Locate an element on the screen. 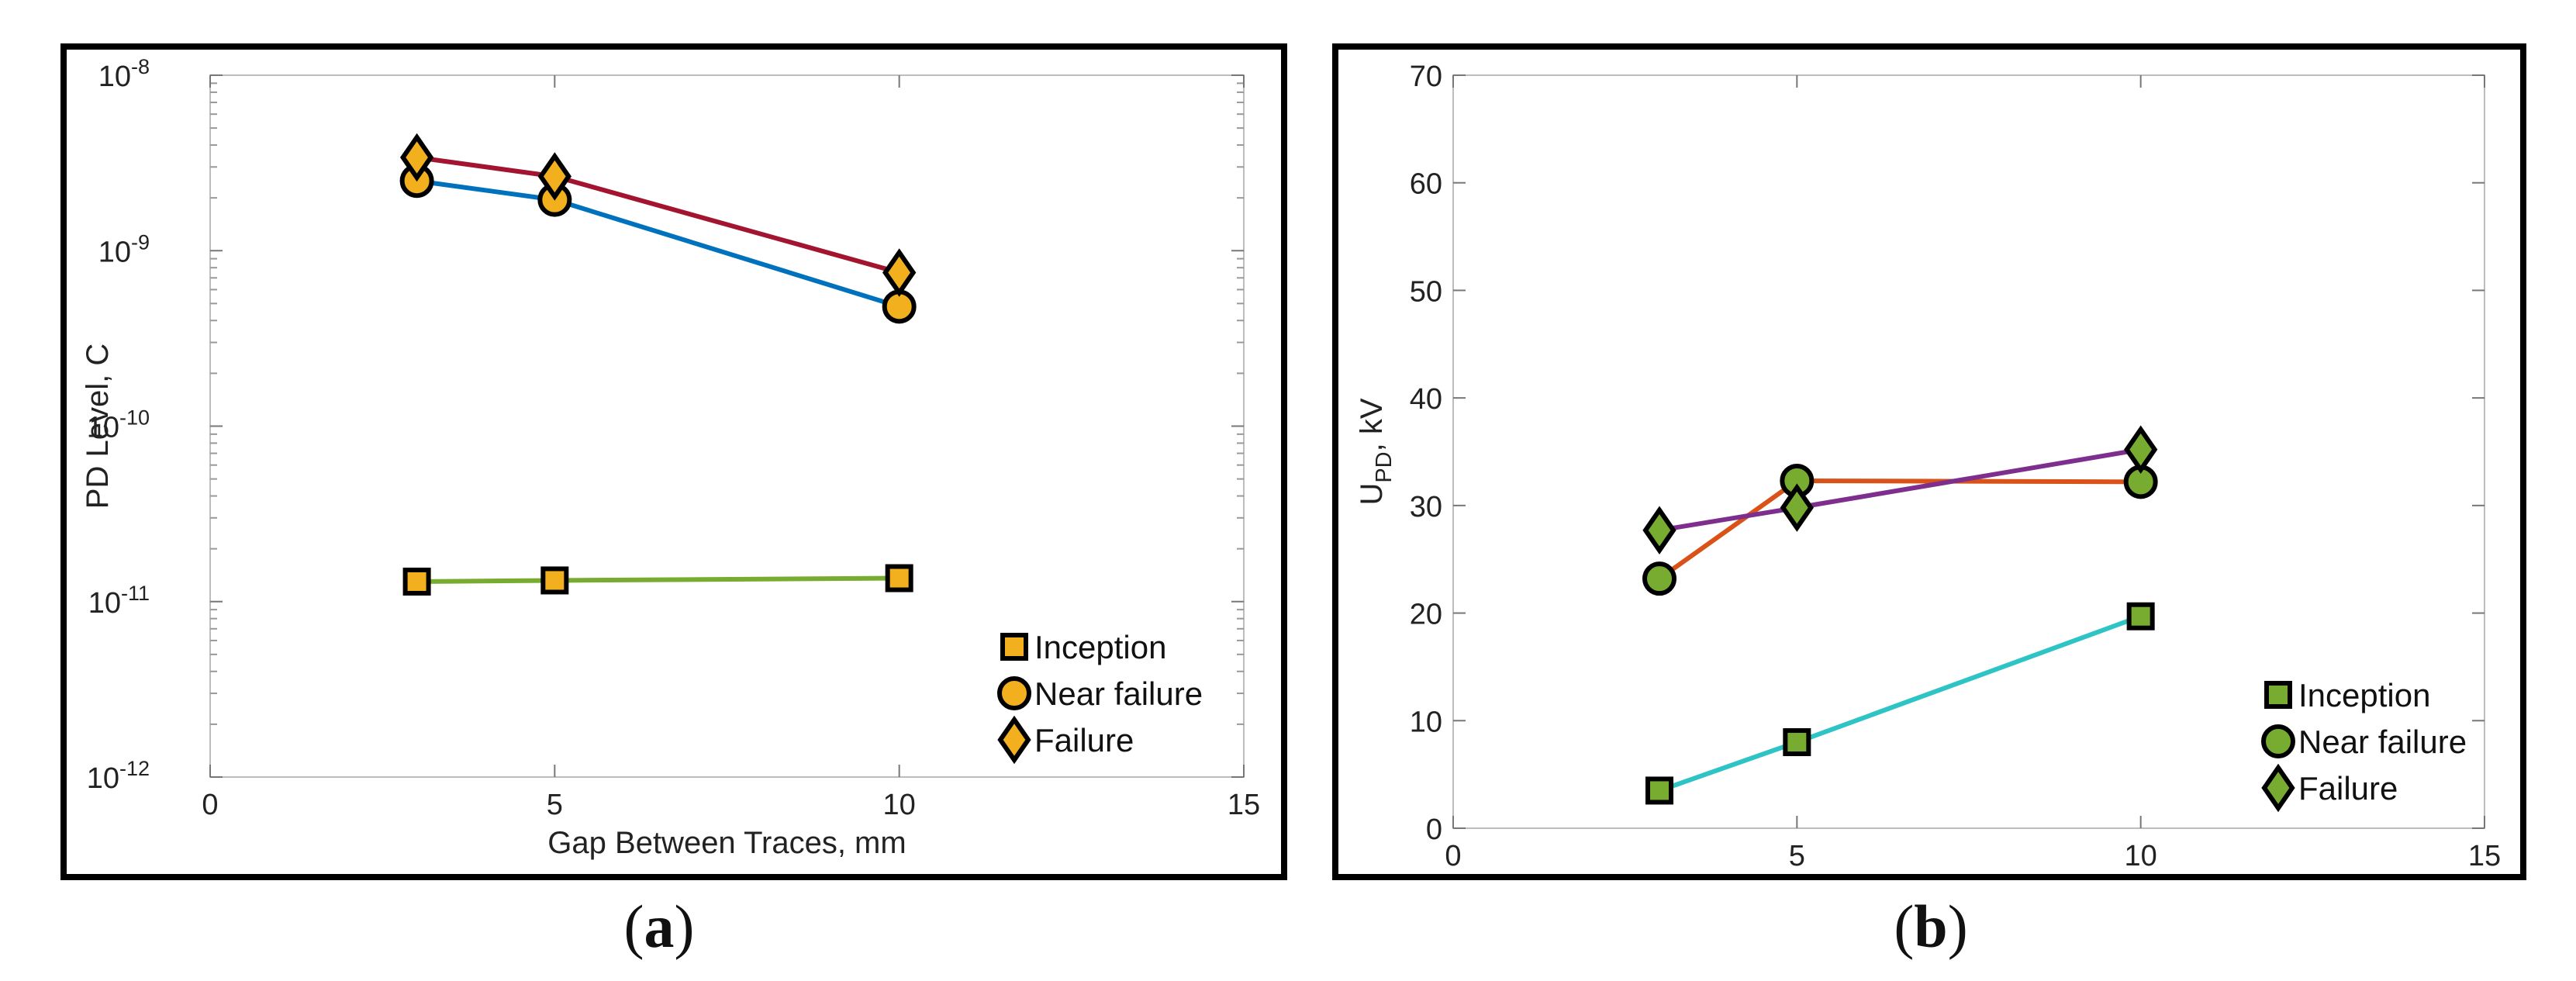 This screenshot has width=2576, height=981. y-tick-label: 10⁻¹¹ is located at coordinates (119, 601).